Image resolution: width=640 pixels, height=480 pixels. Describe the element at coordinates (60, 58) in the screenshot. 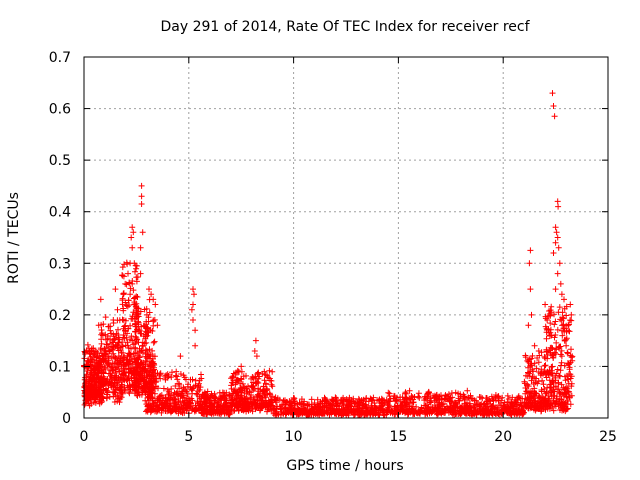

I see `y-tick-label: 0.7` at that location.